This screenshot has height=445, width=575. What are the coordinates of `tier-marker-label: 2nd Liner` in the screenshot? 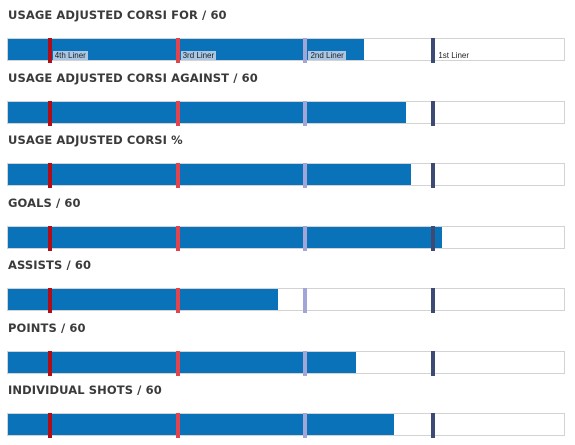 It's located at (327, 55).